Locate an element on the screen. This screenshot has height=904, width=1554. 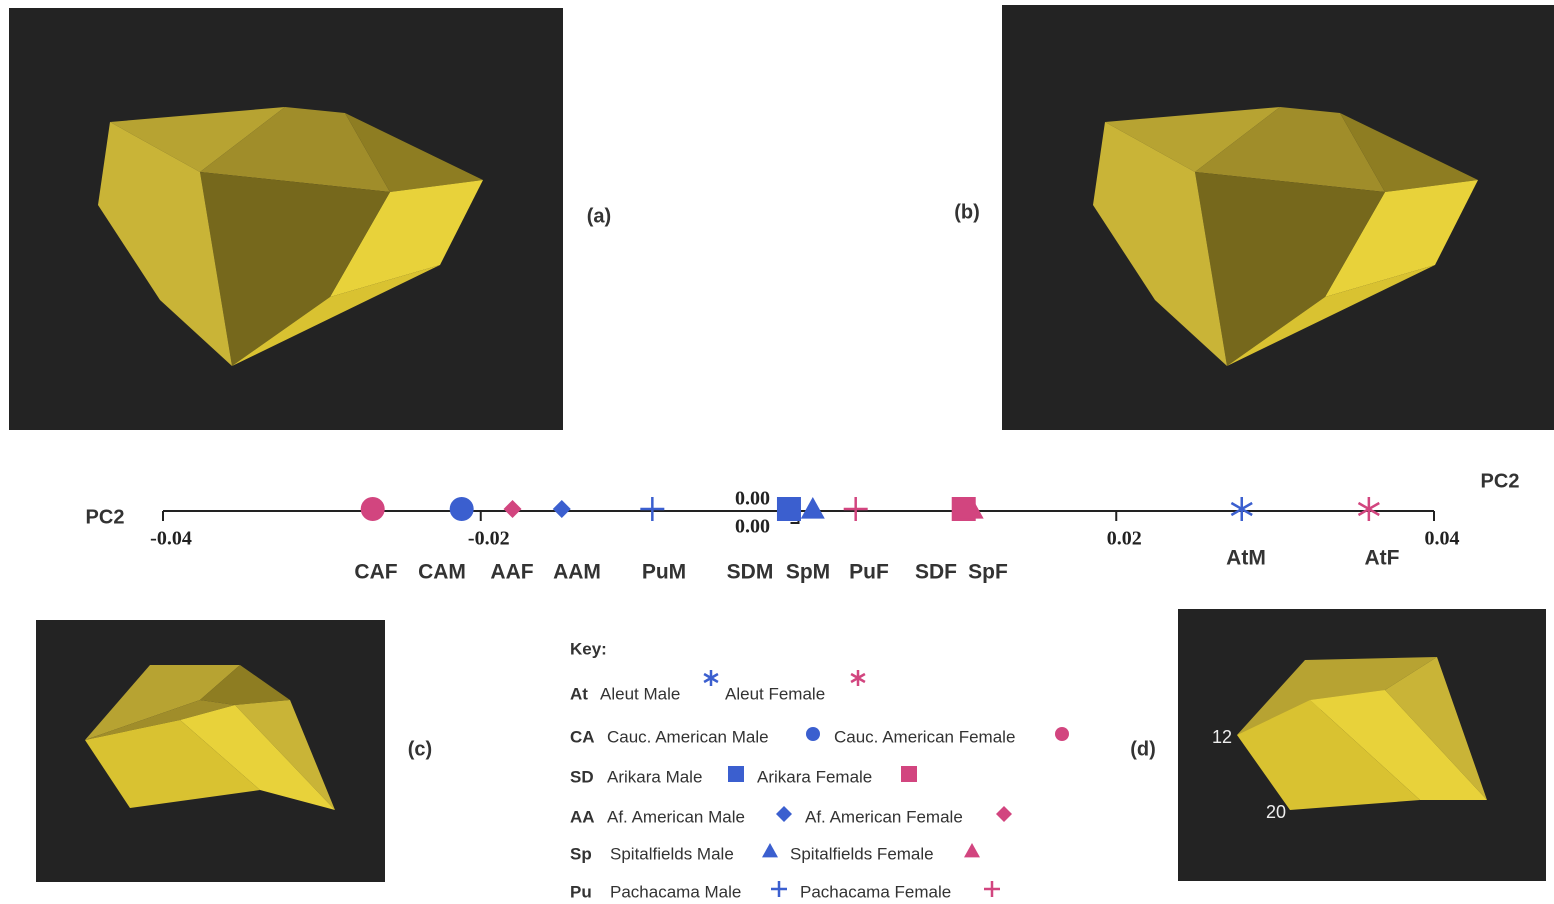
x-tick-label: 0.04 is located at coordinates (1442, 539).